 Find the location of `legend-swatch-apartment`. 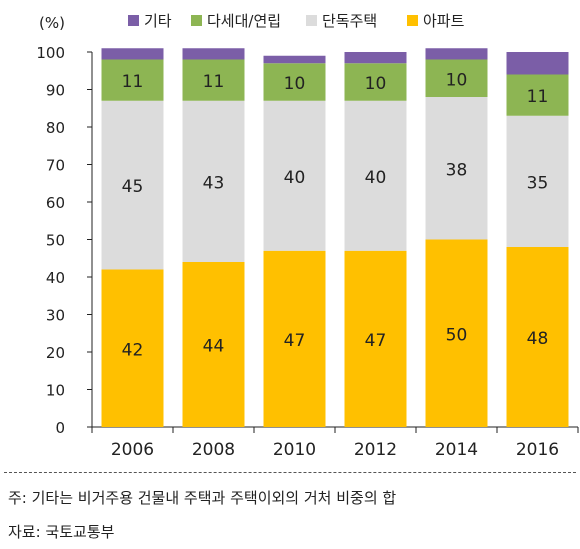

legend-swatch-apartment is located at coordinates (412, 20).